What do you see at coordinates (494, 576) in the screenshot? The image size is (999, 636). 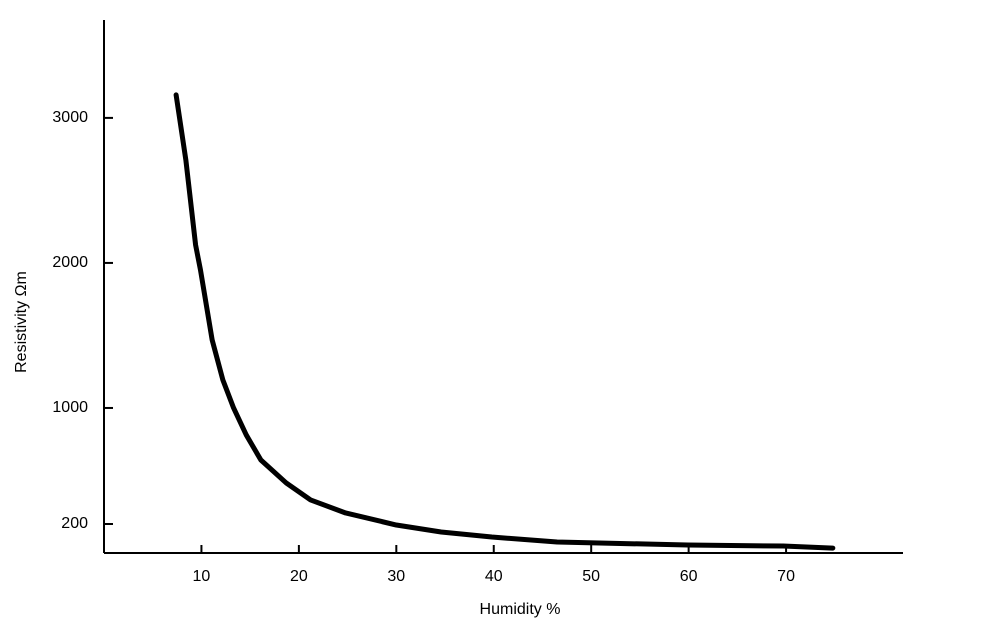 I see `x-tick-label: 40` at bounding box center [494, 576].